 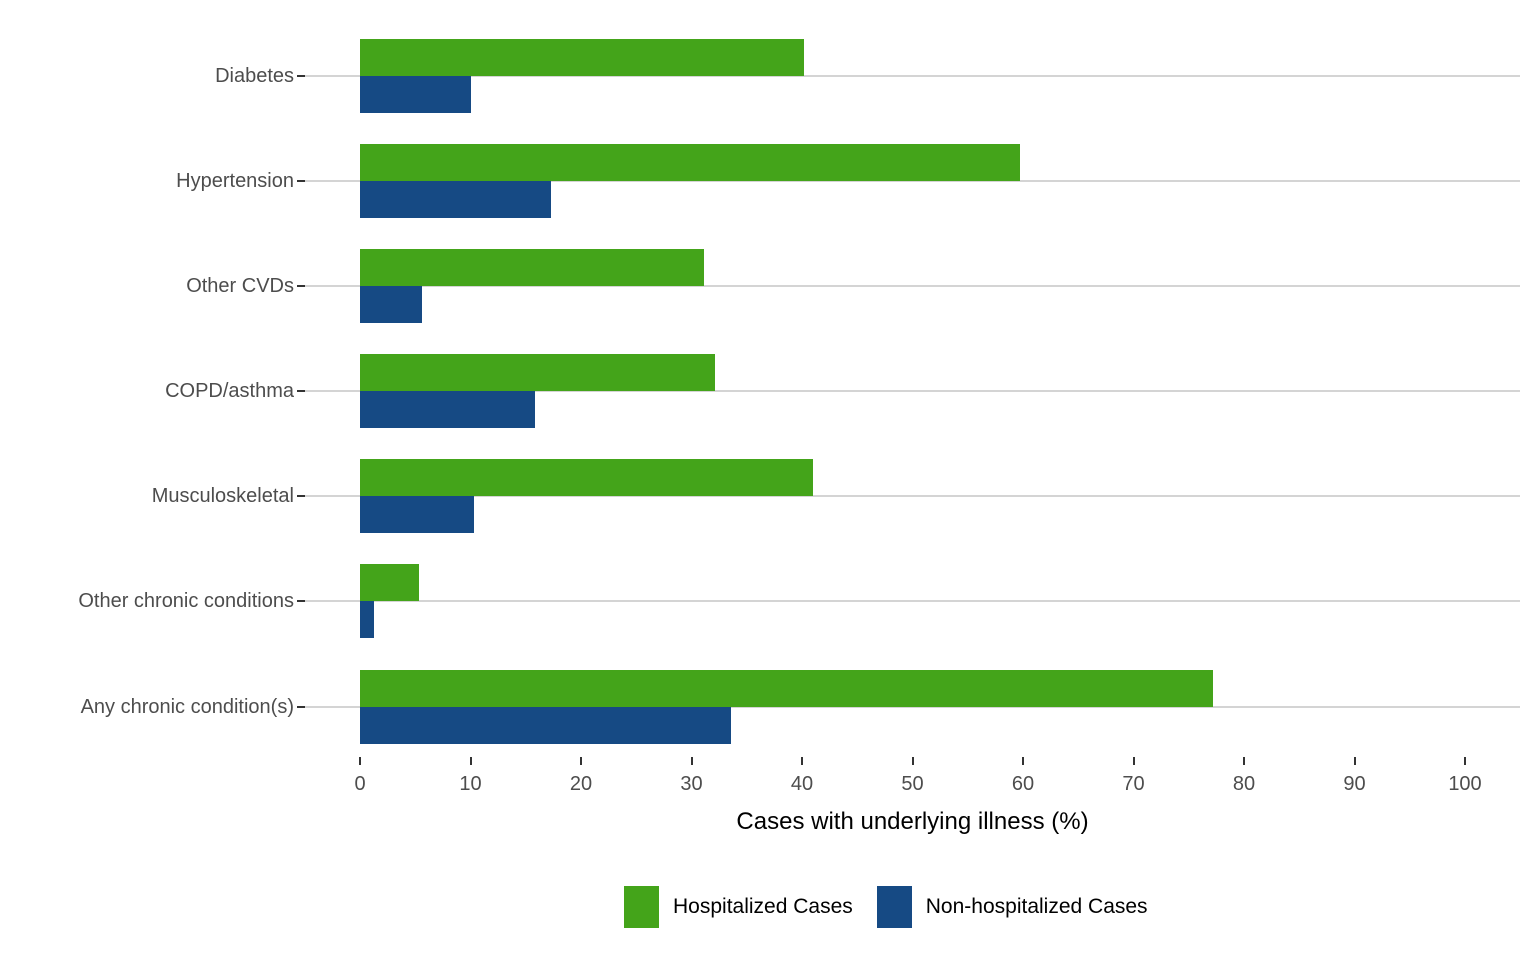 I want to click on y-tick-label-any-chronic-condition-s: Any chronic condition(s), so click(x=187, y=706).